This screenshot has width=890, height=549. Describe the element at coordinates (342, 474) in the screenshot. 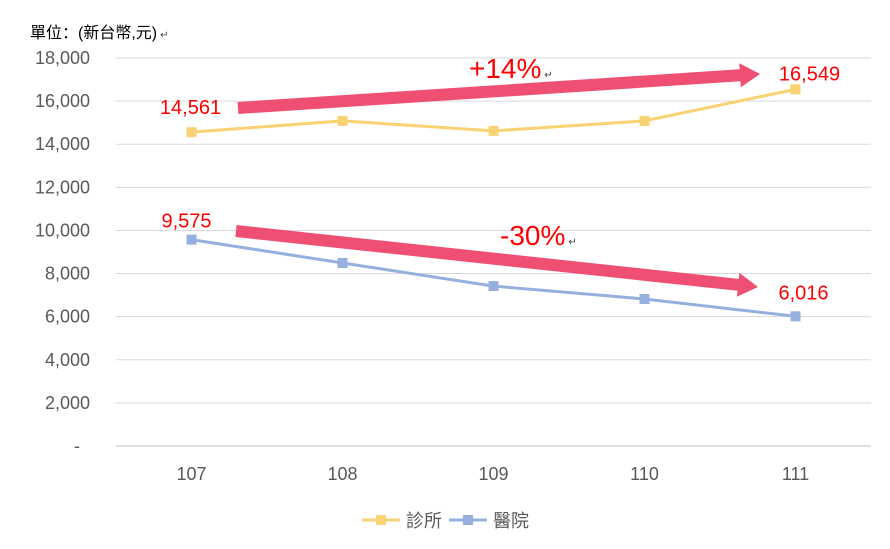

I see `x-tick-label: 108` at that location.